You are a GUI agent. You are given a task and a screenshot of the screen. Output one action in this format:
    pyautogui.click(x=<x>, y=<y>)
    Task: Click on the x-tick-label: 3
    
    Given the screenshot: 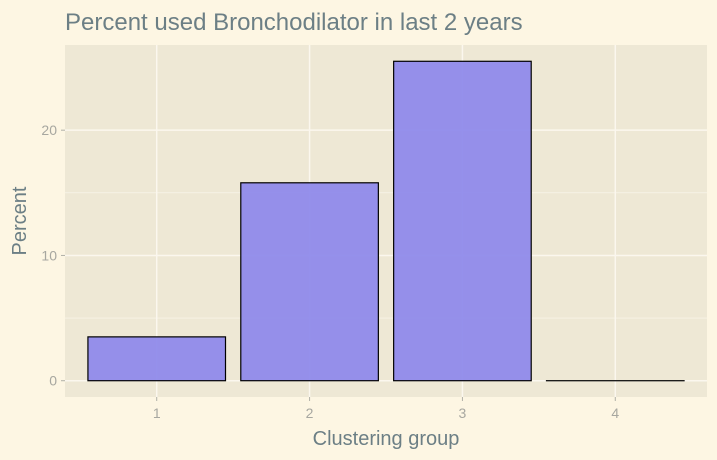 What is the action you would take?
    pyautogui.click(x=463, y=413)
    